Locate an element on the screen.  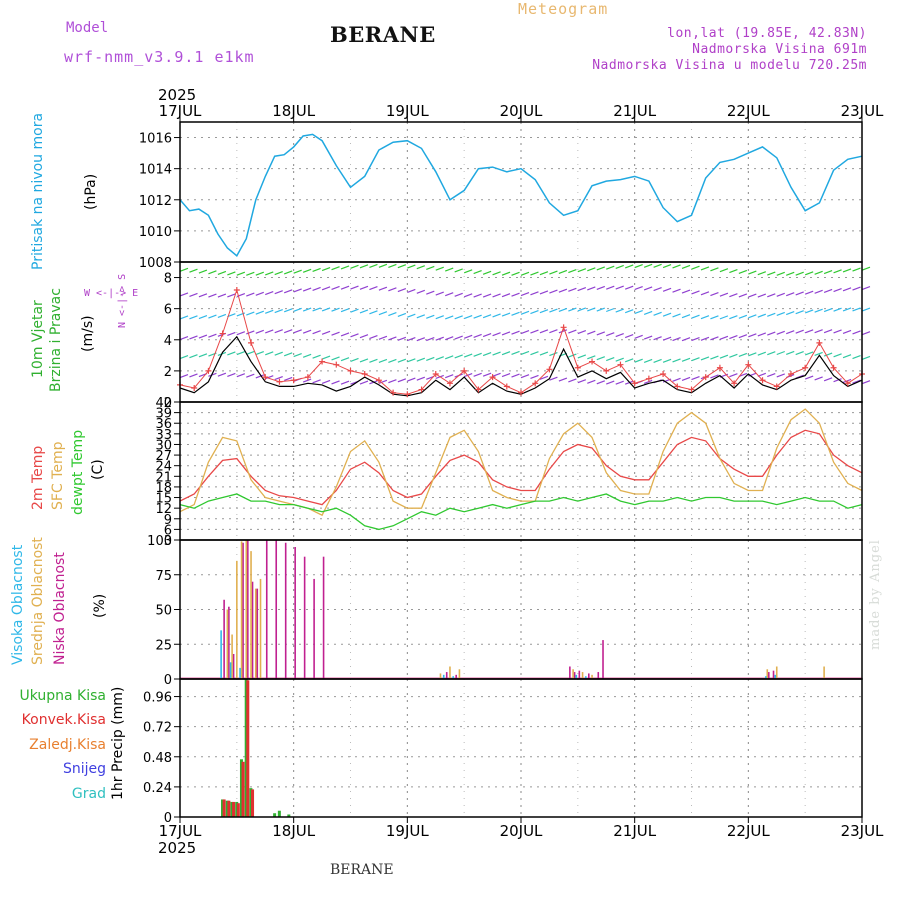
time-label-bottom: 17JUL is located at coordinates (180, 831).